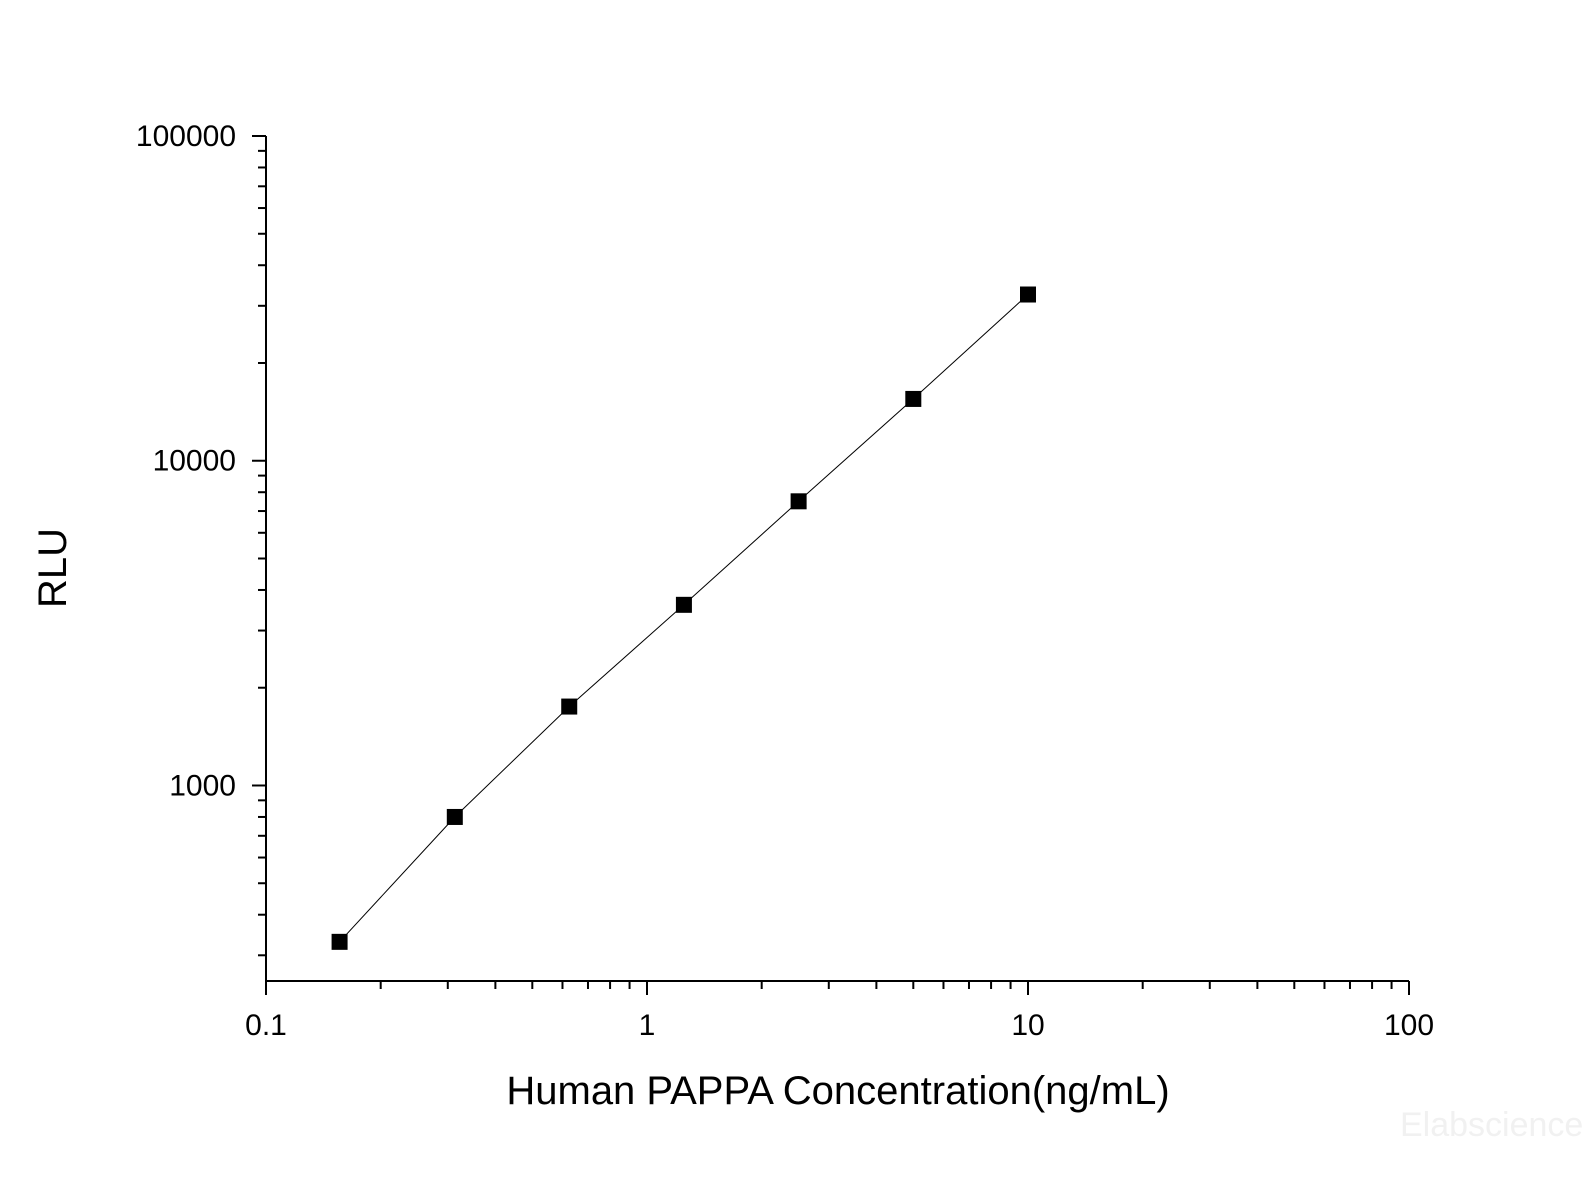 This screenshot has width=1585, height=1189. Describe the element at coordinates (1409, 1025) in the screenshot. I see `x-tick-label: 100` at that location.